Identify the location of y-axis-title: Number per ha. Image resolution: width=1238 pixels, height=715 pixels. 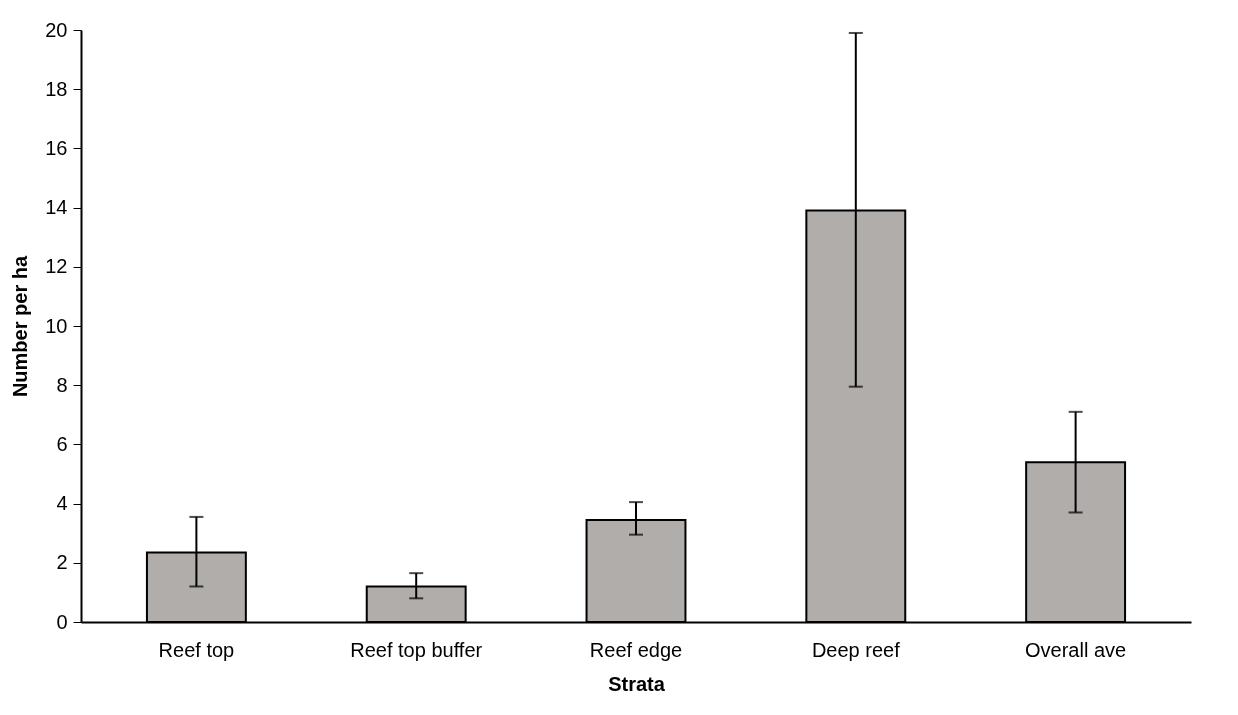
(20, 326).